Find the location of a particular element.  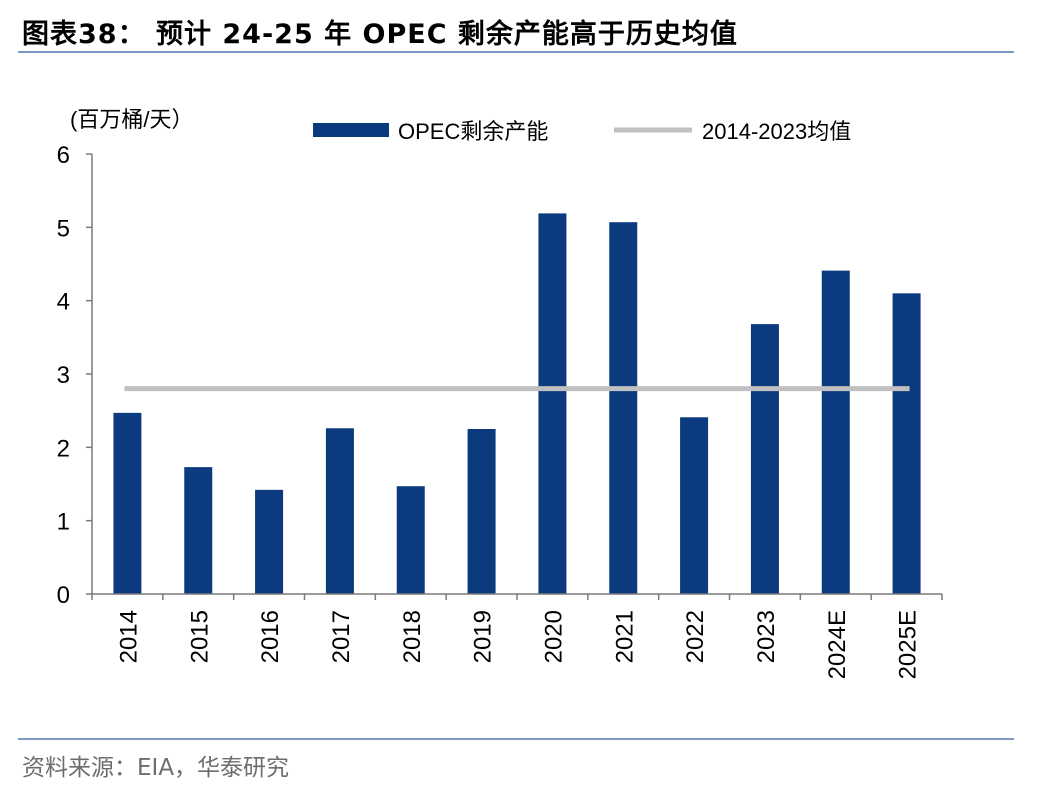

title-divider is located at coordinates (516, 52).